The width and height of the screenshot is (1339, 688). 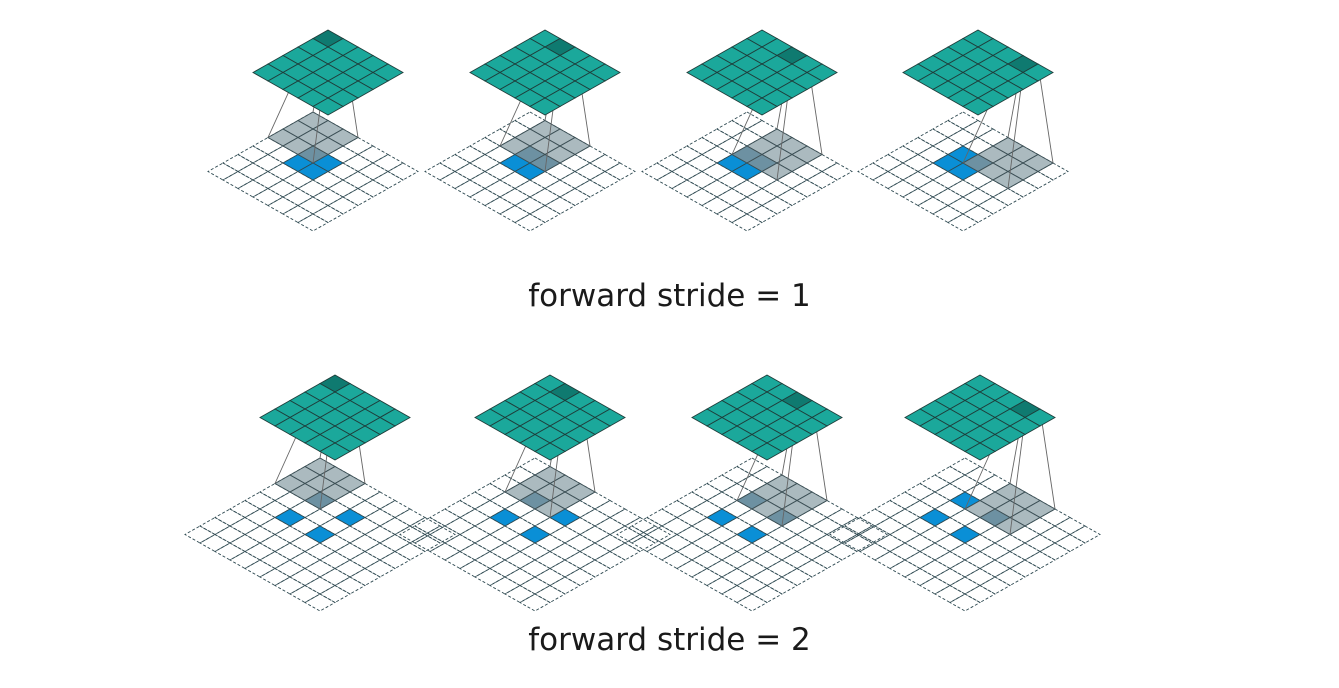 What do you see at coordinates (328, 106) in the screenshot?
I see `output-cell` at bounding box center [328, 106].